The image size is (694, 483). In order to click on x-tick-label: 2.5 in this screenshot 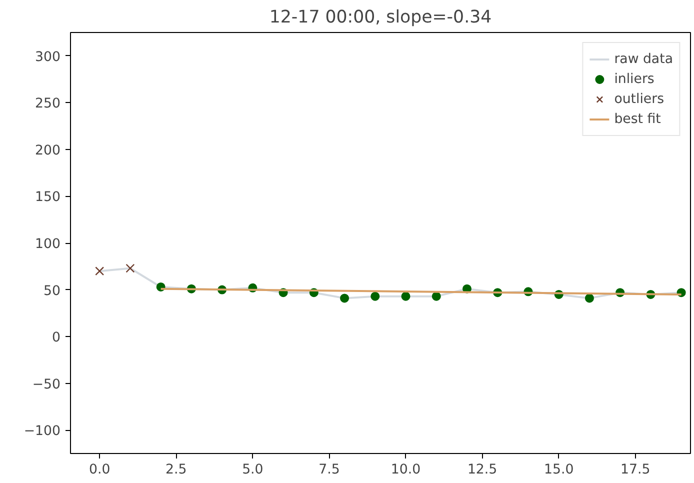, I will do `click(176, 470)`.